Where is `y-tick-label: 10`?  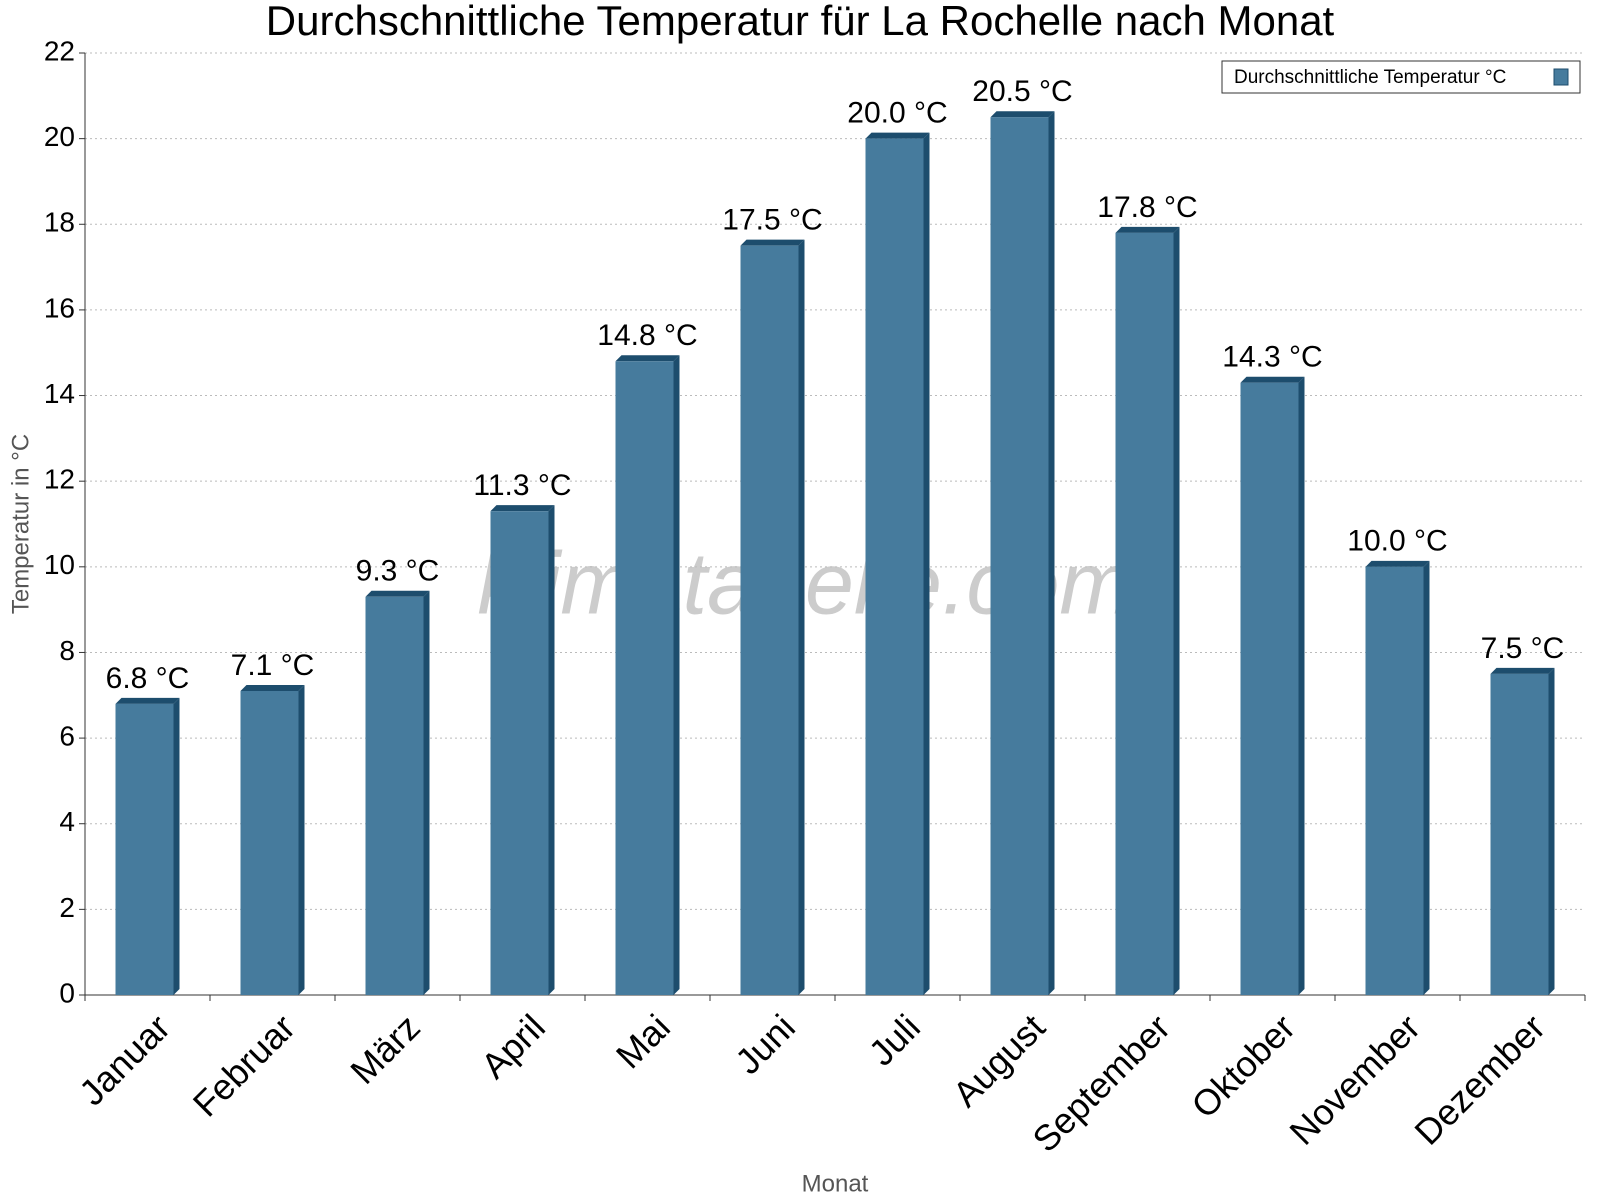
y-tick-label: 10 is located at coordinates (59, 564).